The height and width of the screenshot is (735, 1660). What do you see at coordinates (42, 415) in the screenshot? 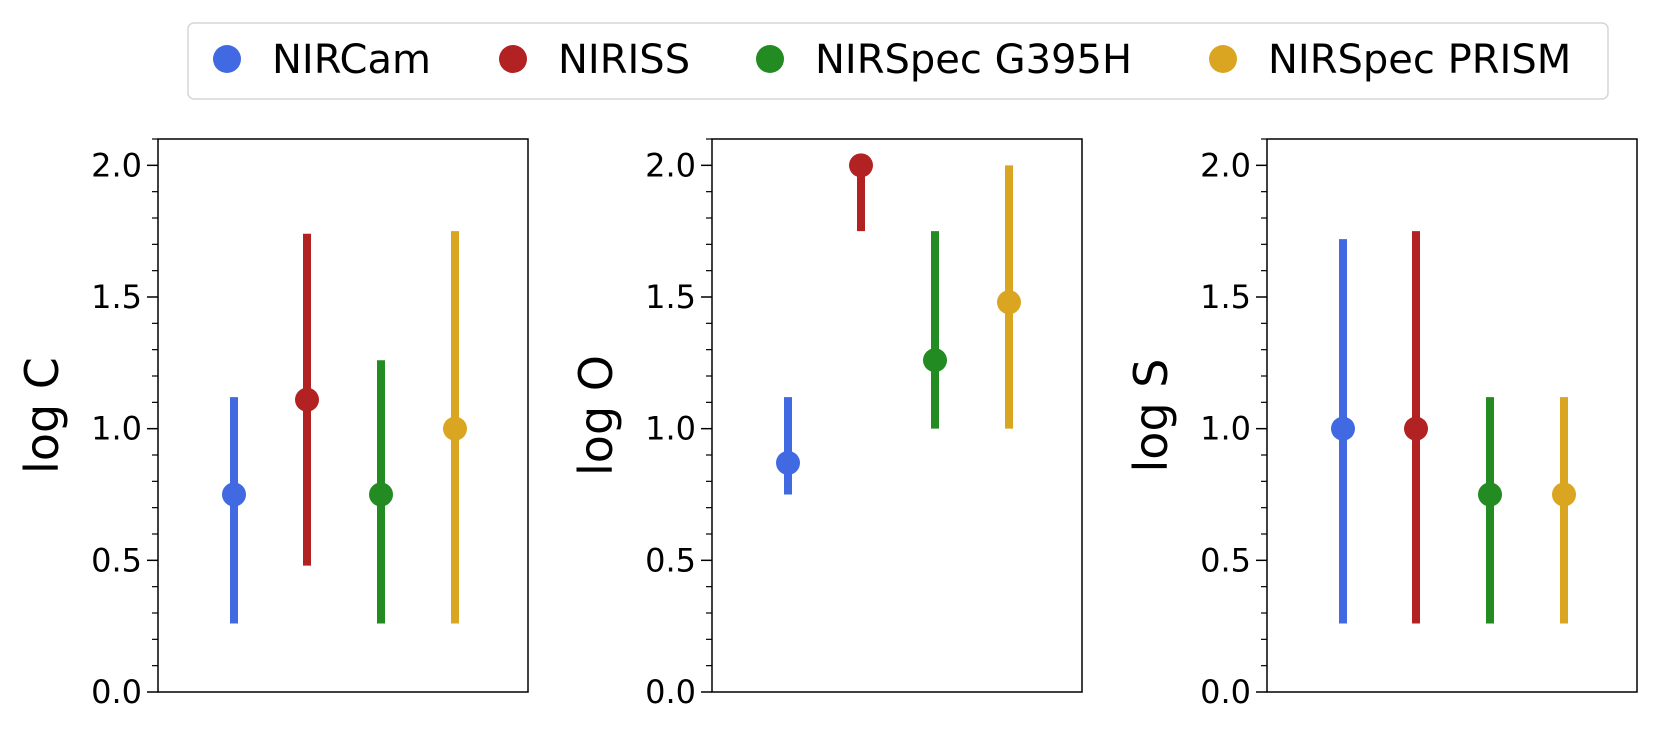
I see `y-axis-label: log C` at bounding box center [42, 415].